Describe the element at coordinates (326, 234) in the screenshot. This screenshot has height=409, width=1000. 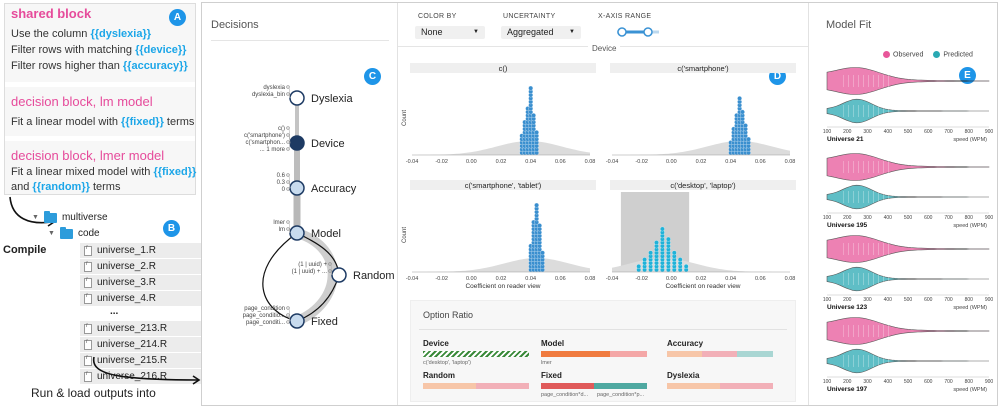
I see `decision-node-label: Model` at that location.